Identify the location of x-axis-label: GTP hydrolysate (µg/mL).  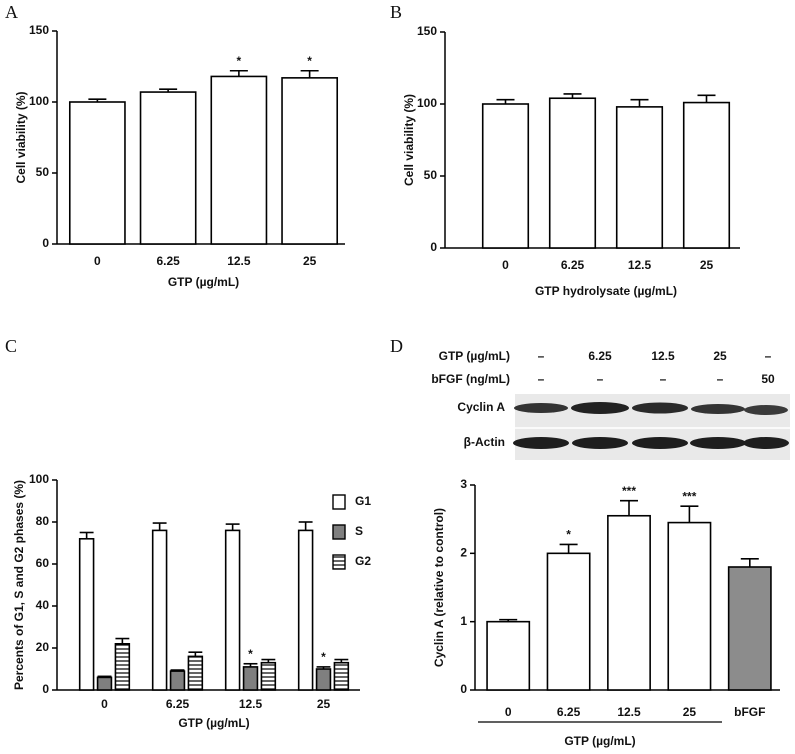
(606, 291).